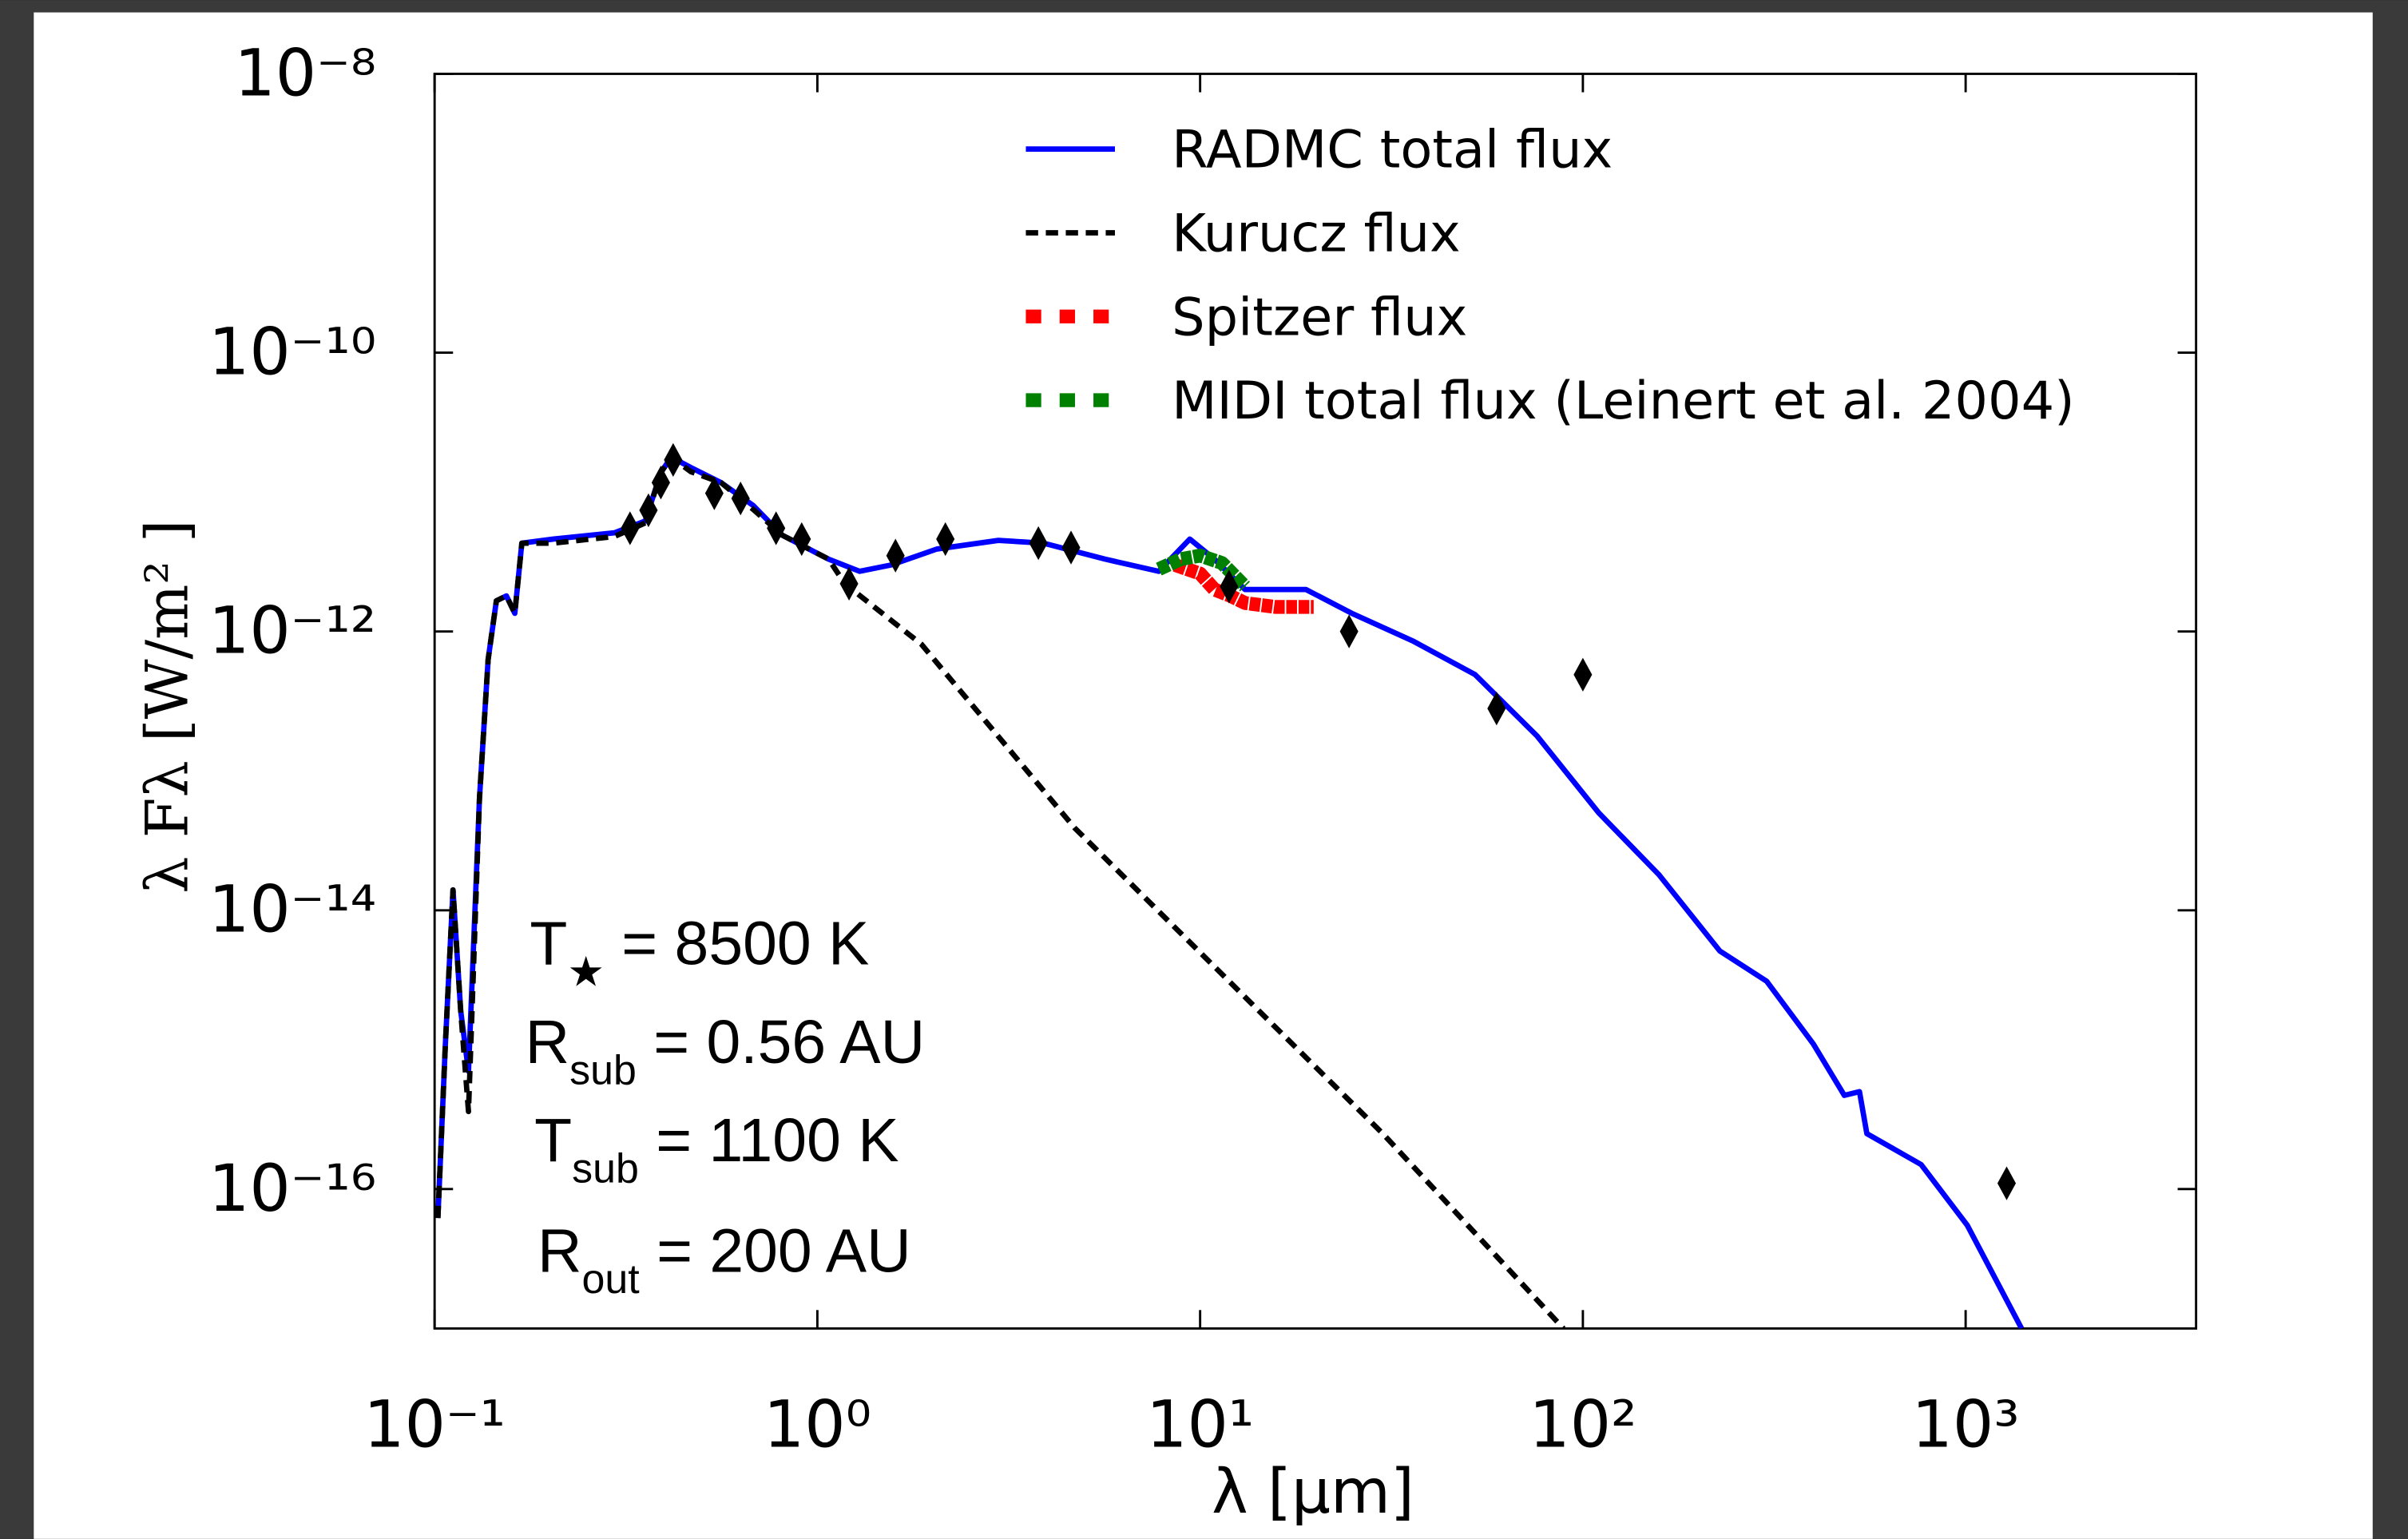 Image resolution: width=2408 pixels, height=1539 pixels. I want to click on x-tick-label: 10², so click(1582, 1424).